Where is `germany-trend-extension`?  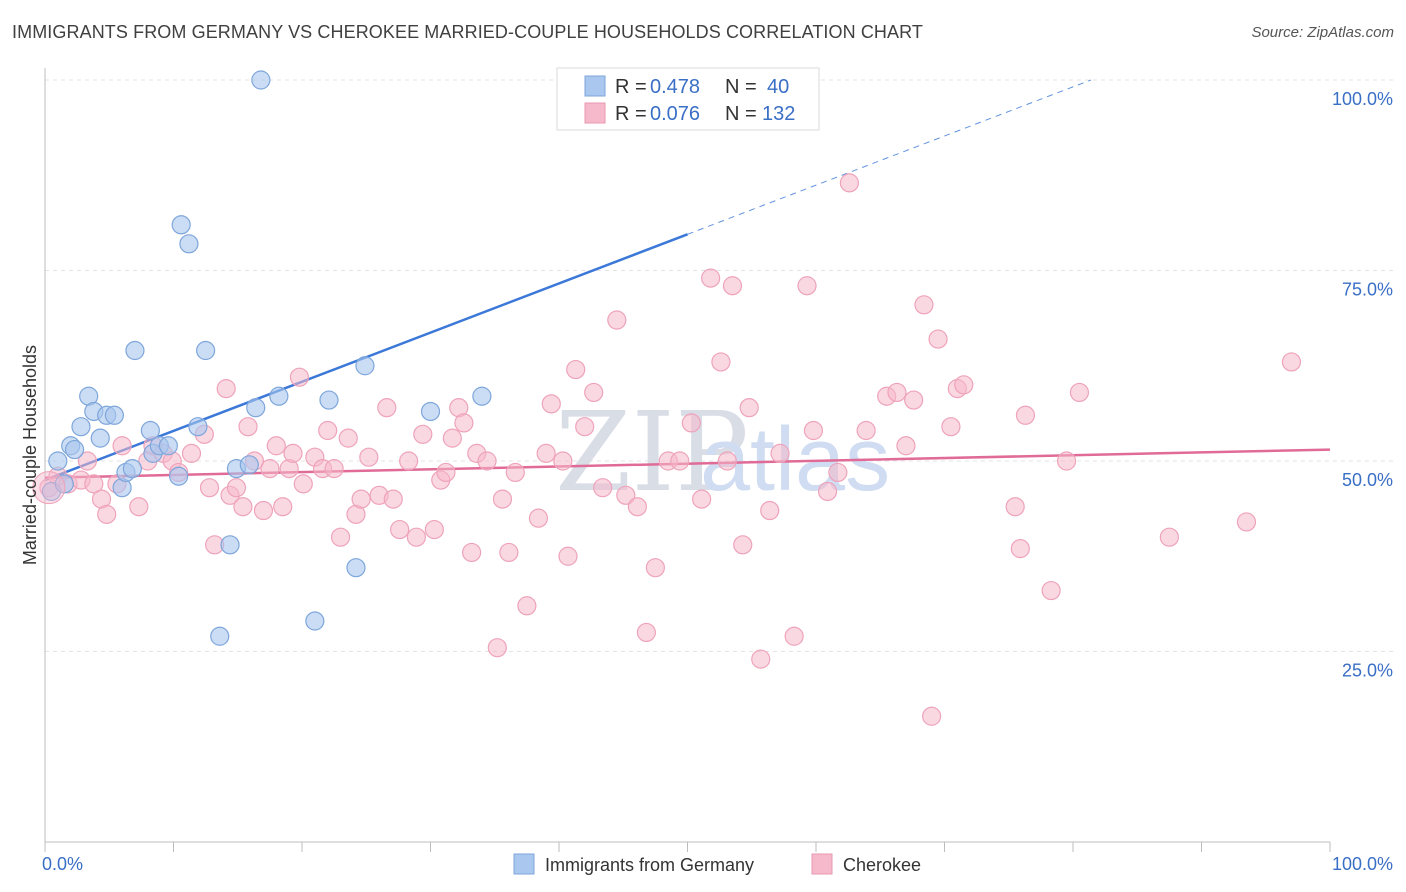 germany-trend-extension is located at coordinates (889, 157).